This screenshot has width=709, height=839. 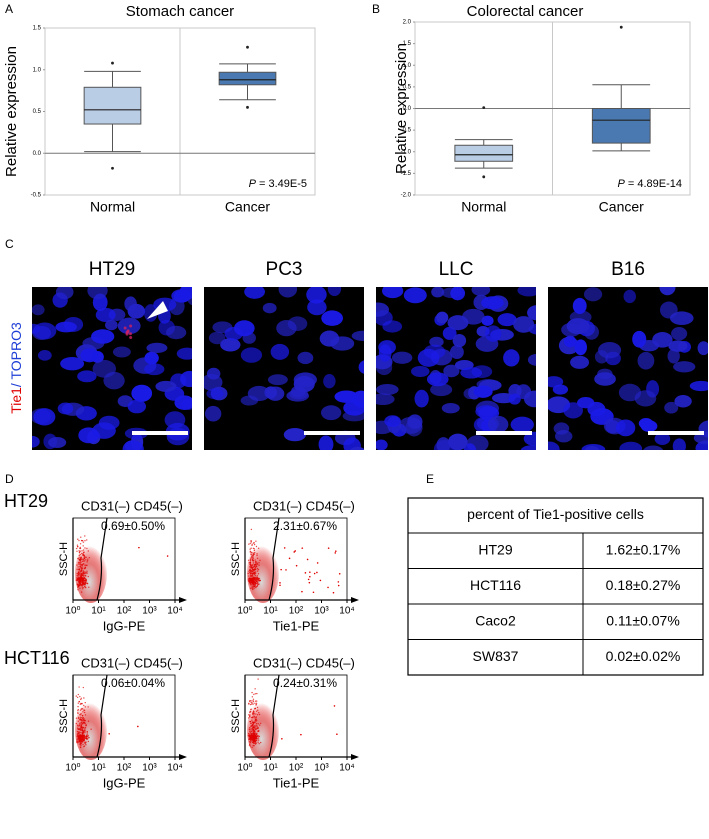 I want to click on table-border, so click(x=555, y=586).